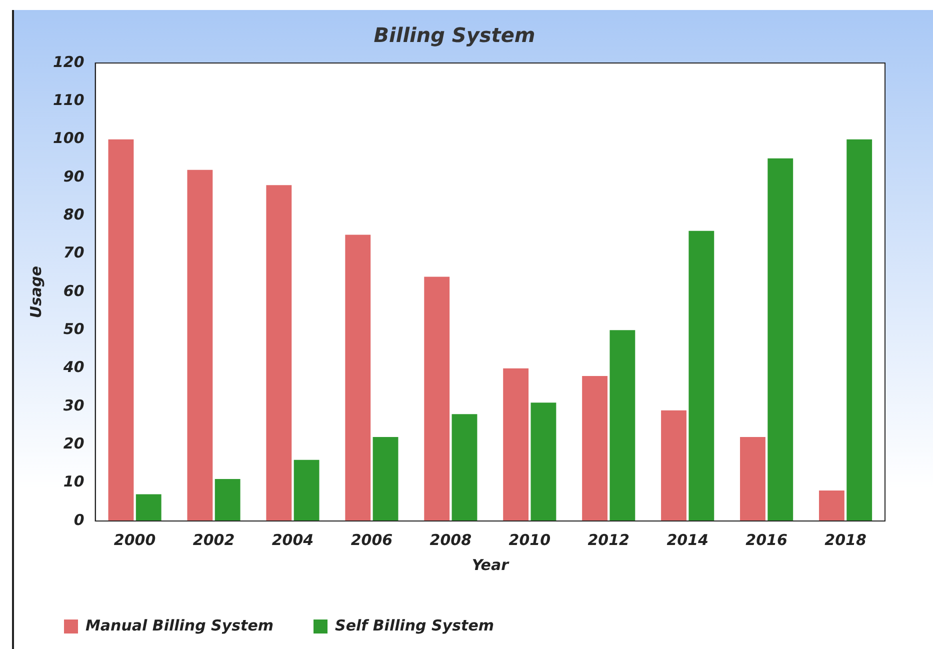  What do you see at coordinates (73, 481) in the screenshot?
I see `y-tick-label: 10` at bounding box center [73, 481].